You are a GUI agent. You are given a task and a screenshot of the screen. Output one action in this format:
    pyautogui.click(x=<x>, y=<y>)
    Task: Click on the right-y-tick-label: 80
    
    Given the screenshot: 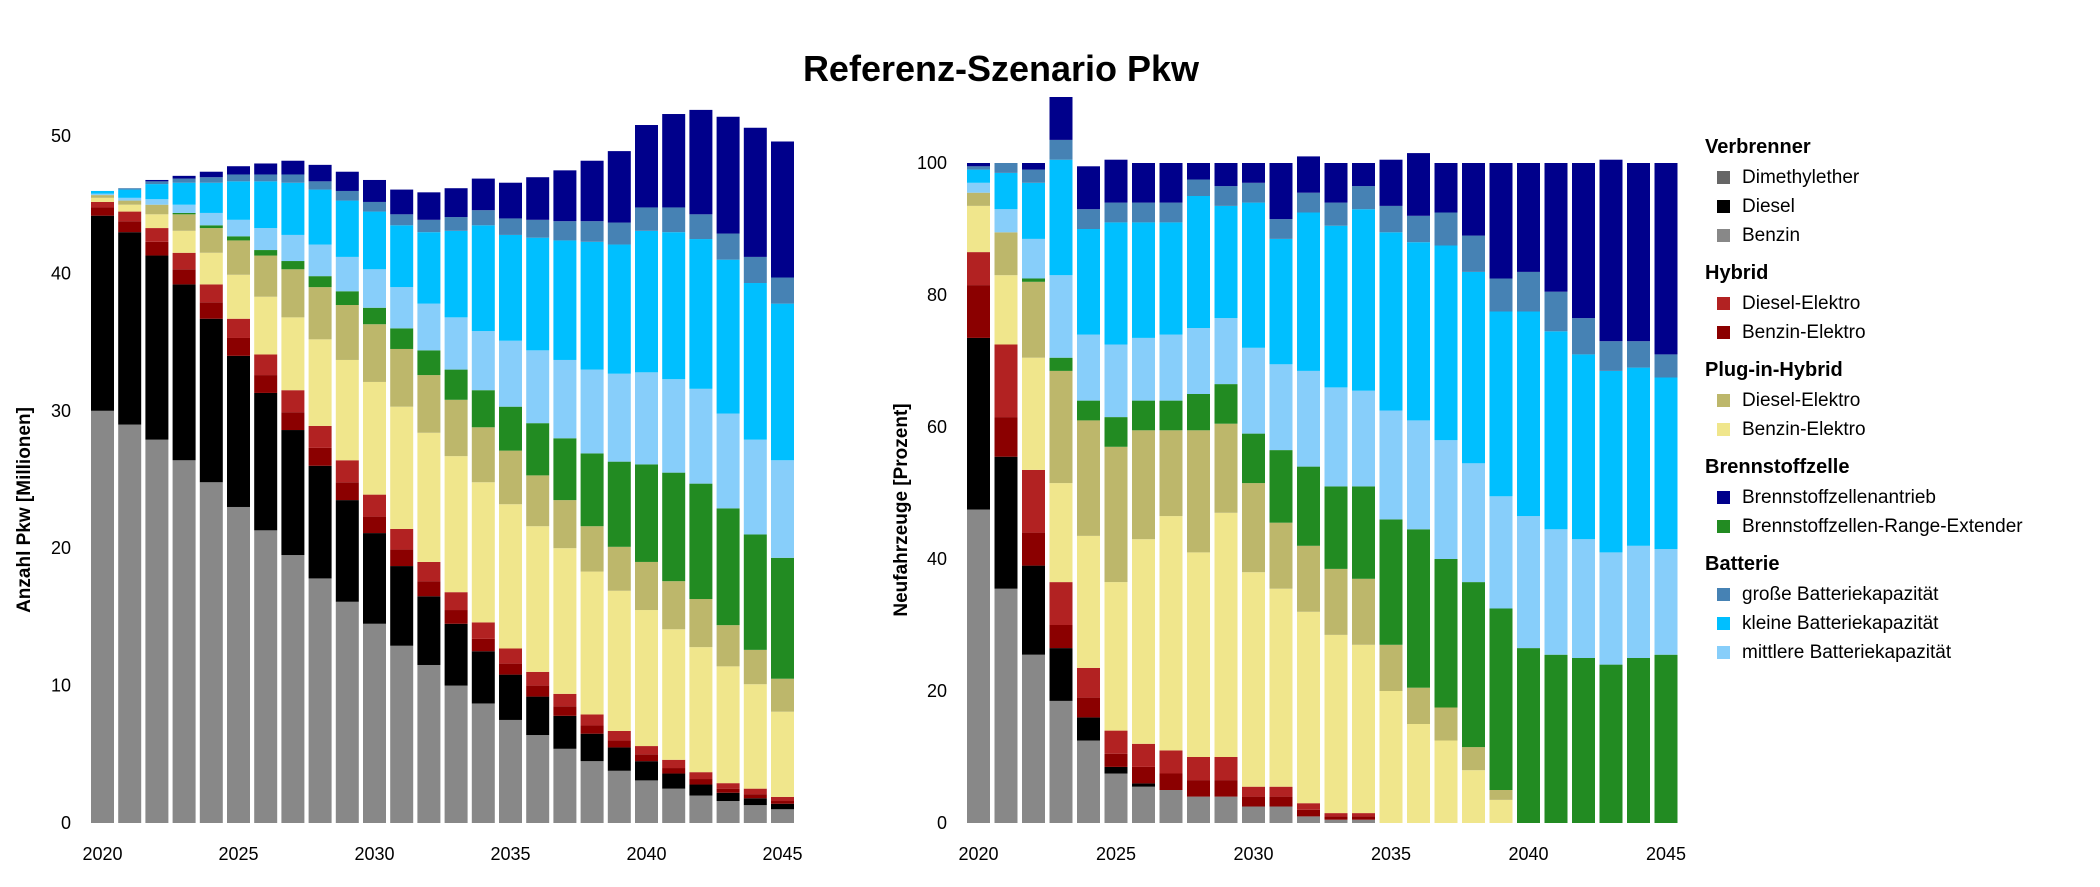 What is the action you would take?
    pyautogui.click(x=937, y=295)
    